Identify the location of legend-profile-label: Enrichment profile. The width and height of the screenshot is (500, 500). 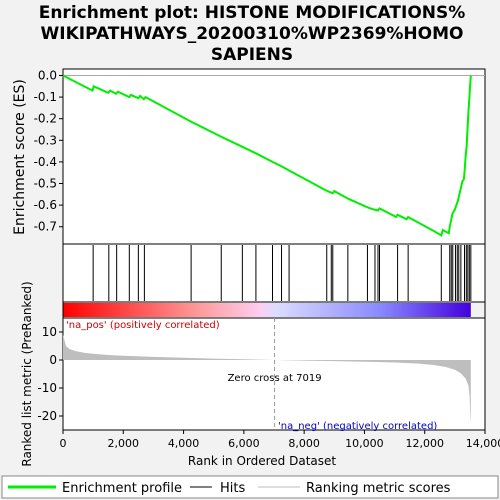
(122, 488).